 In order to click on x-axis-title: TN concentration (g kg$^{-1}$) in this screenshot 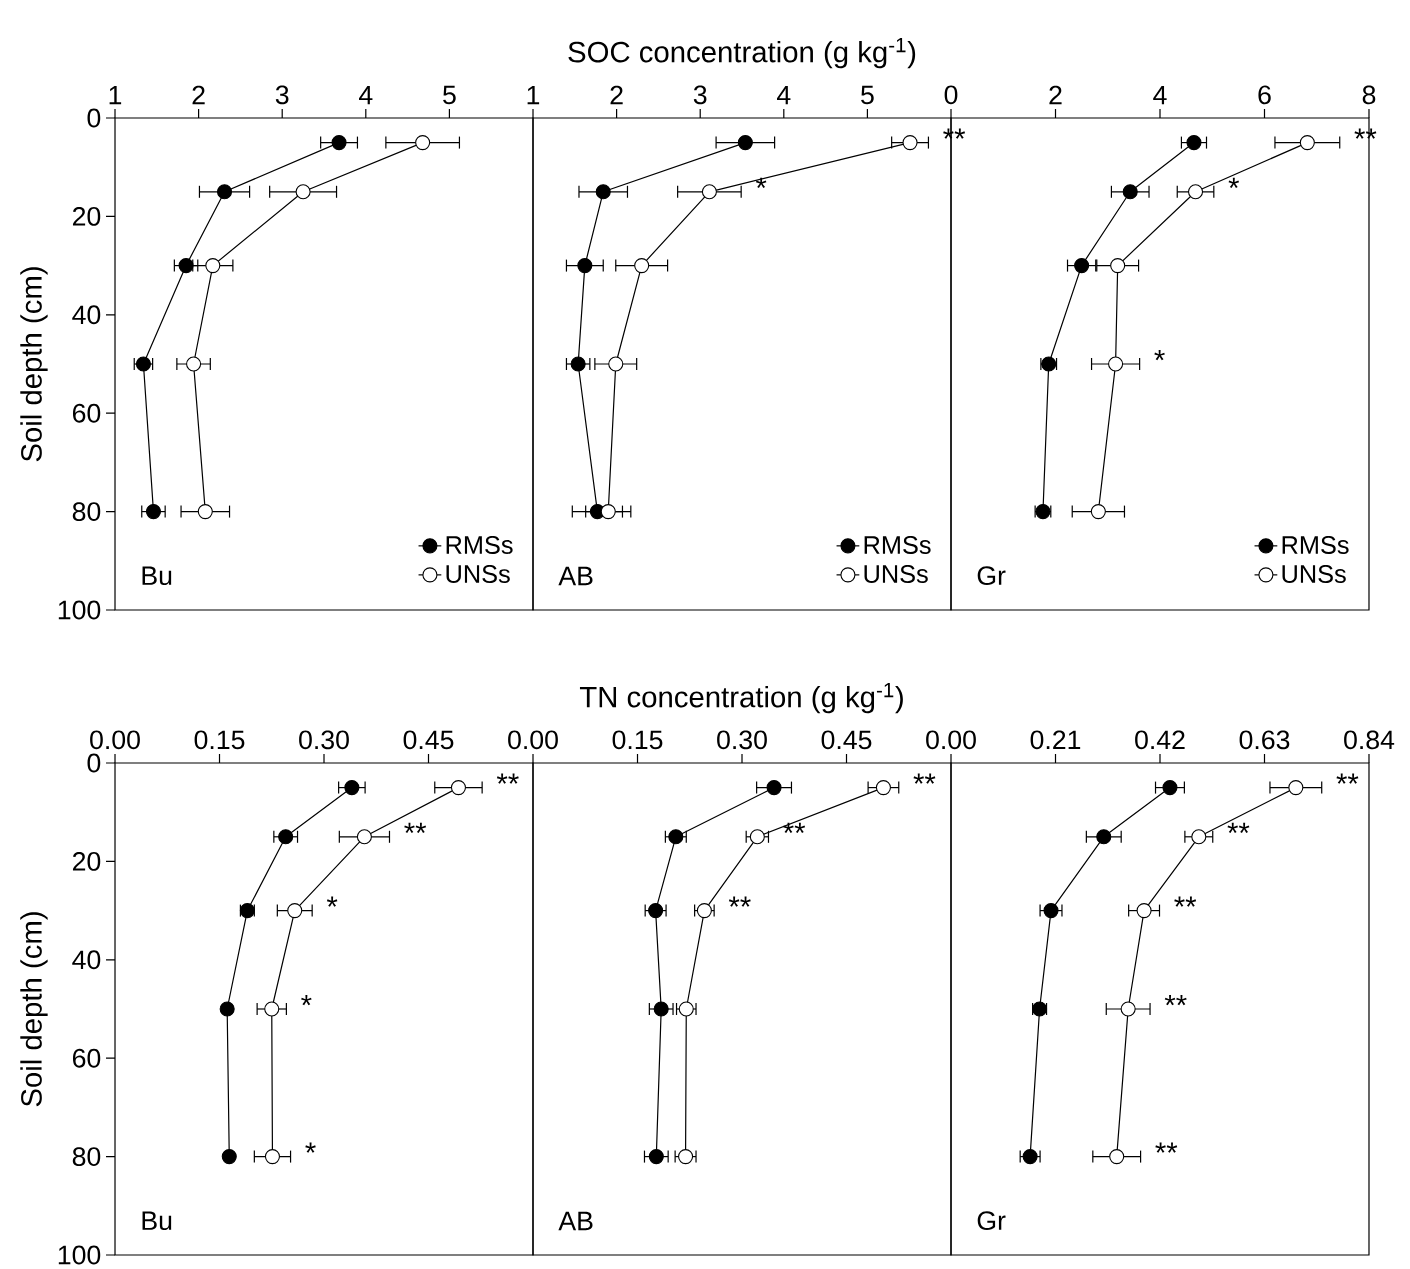, I will do `click(741, 698)`.